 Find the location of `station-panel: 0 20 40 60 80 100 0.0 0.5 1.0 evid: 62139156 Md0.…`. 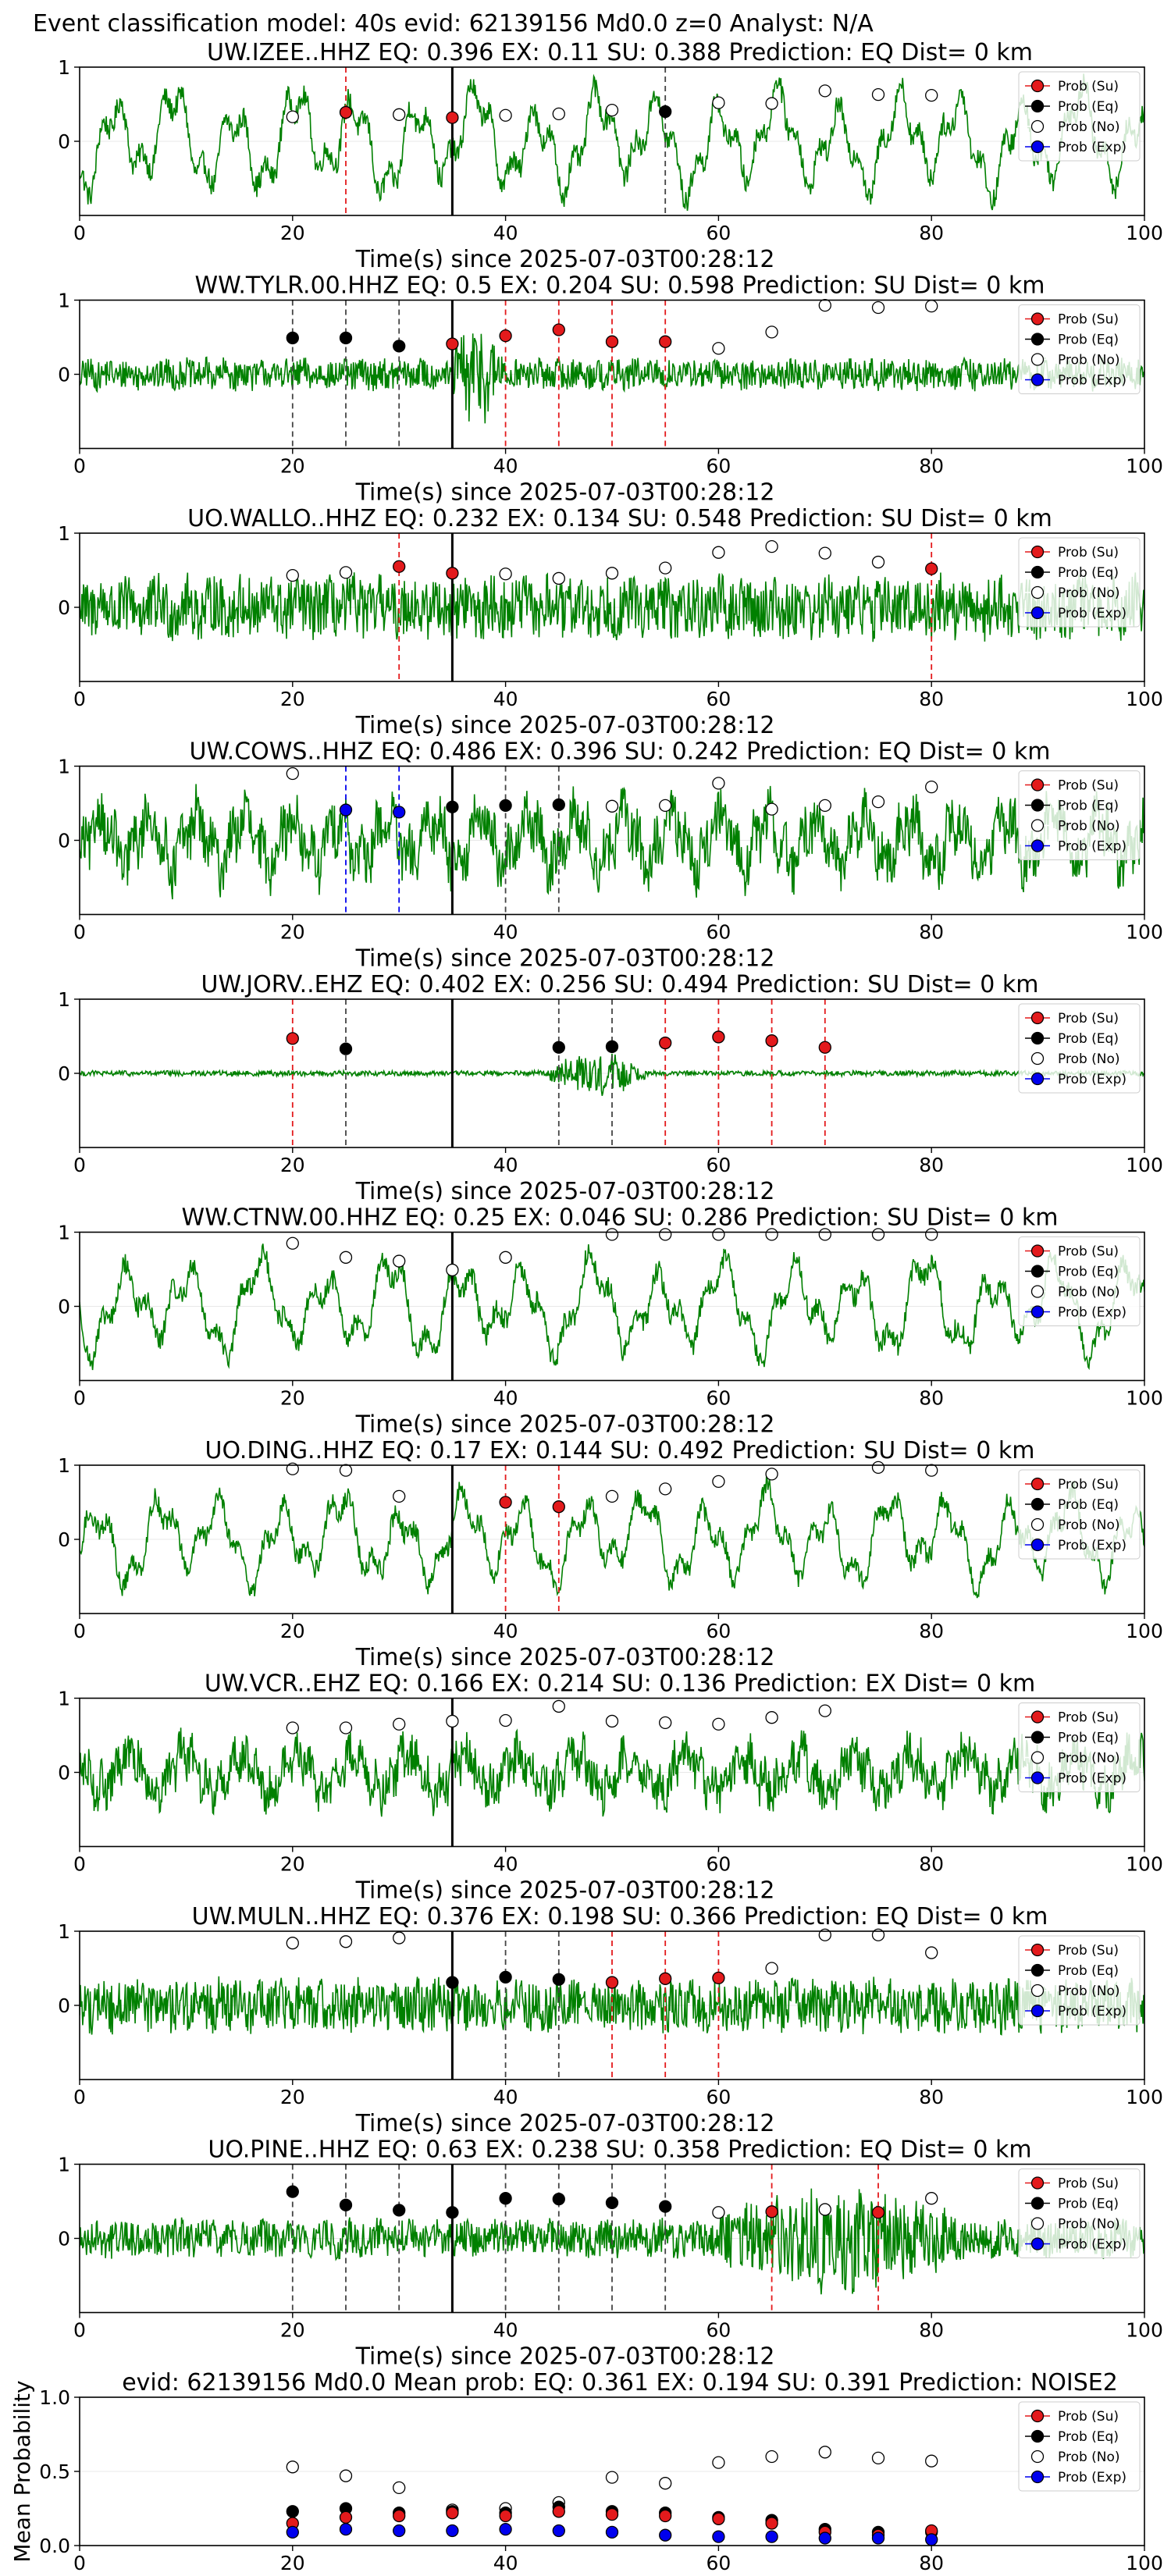

station-panel: 0 20 40 60 80 100 0.0 0.5 1.0 evid: 62139156 Md0.… is located at coordinates (586, 2471).